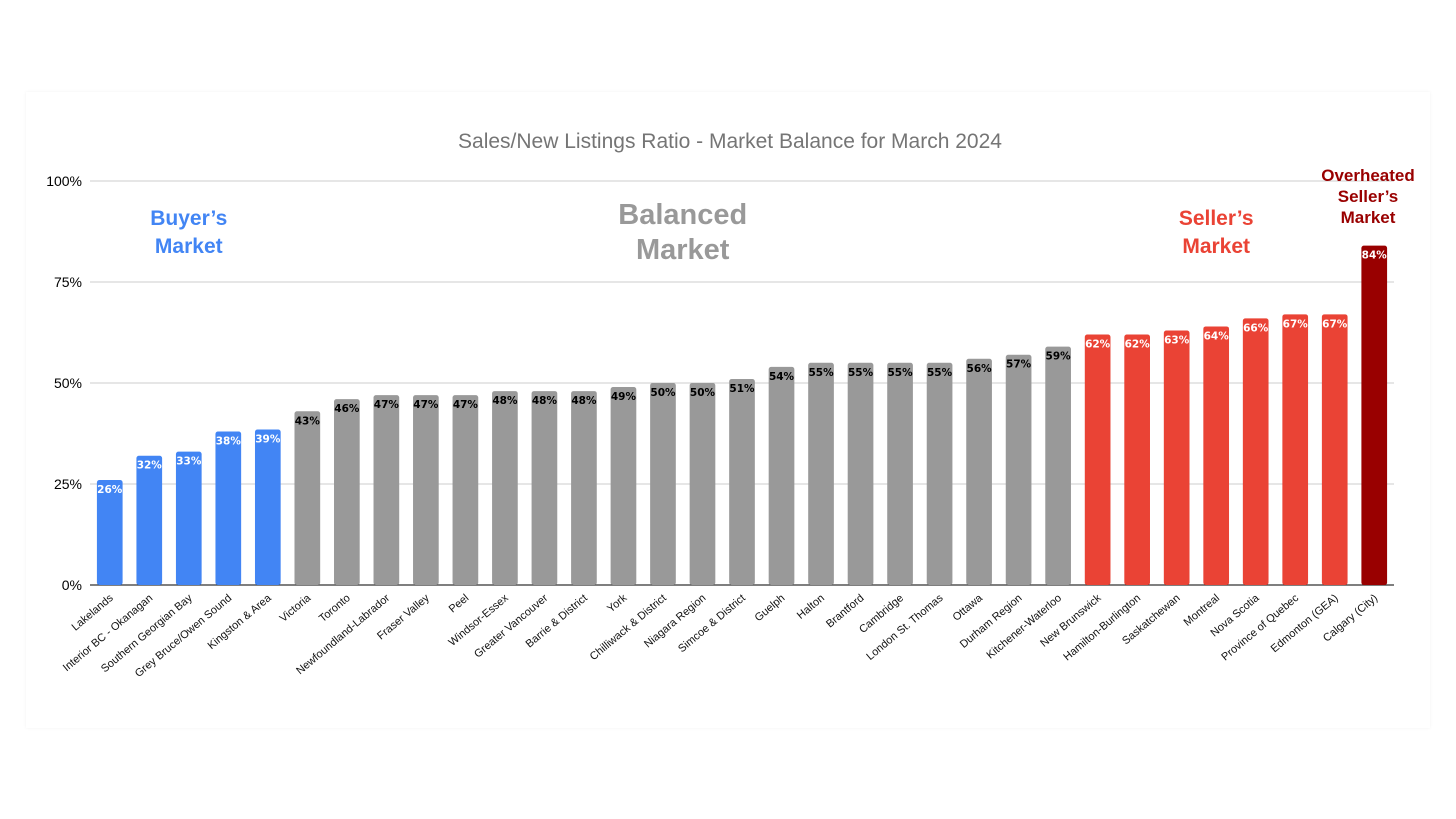 This screenshot has height=819, width=1456. Describe the element at coordinates (1216, 232) in the screenshot. I see `zone-label-seller: Seller’s Market` at that location.